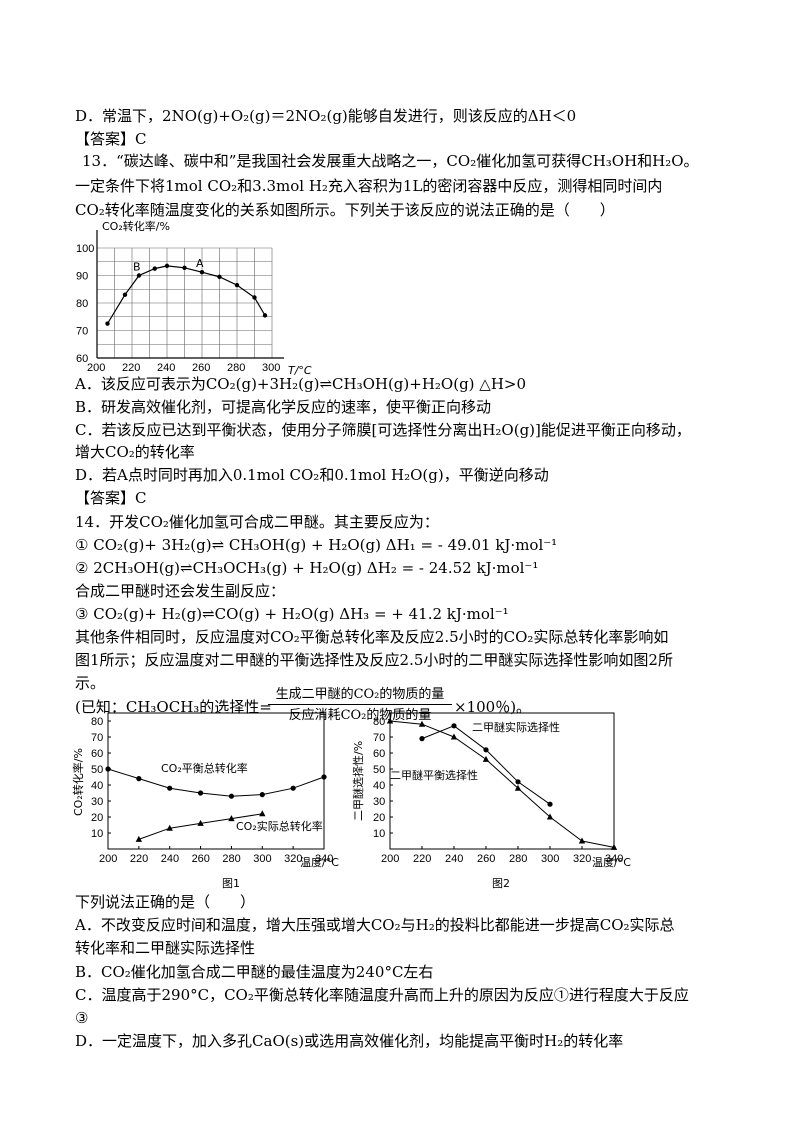 This screenshot has width=800, height=1132. Describe the element at coordinates (135, 452) in the screenshot. I see `q13-option-c-cont: 增大CO₂的转化率` at that location.